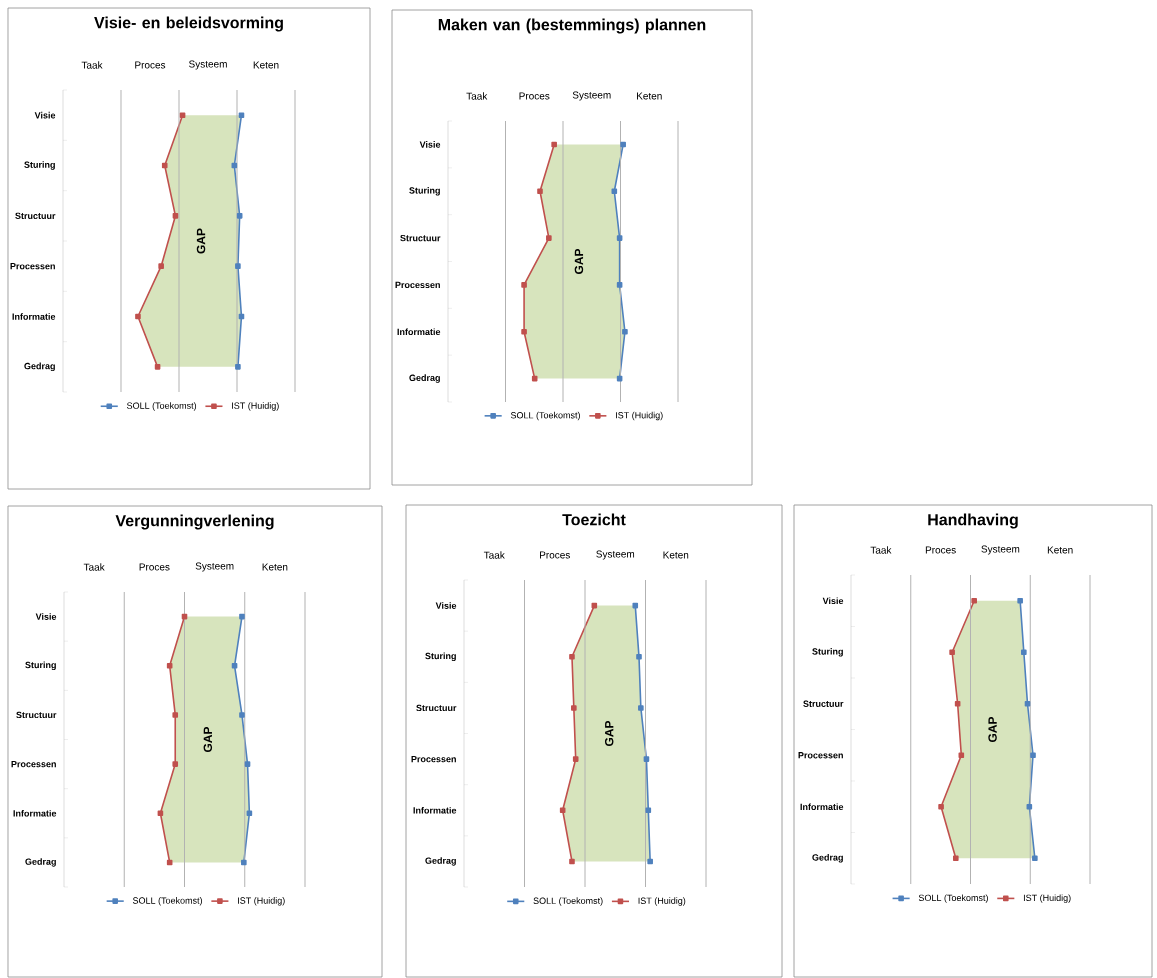 The width and height of the screenshot is (1157, 978). Describe the element at coordinates (572, 26) in the screenshot. I see `chart-title: Maken van (bestemmings) plannen` at that location.